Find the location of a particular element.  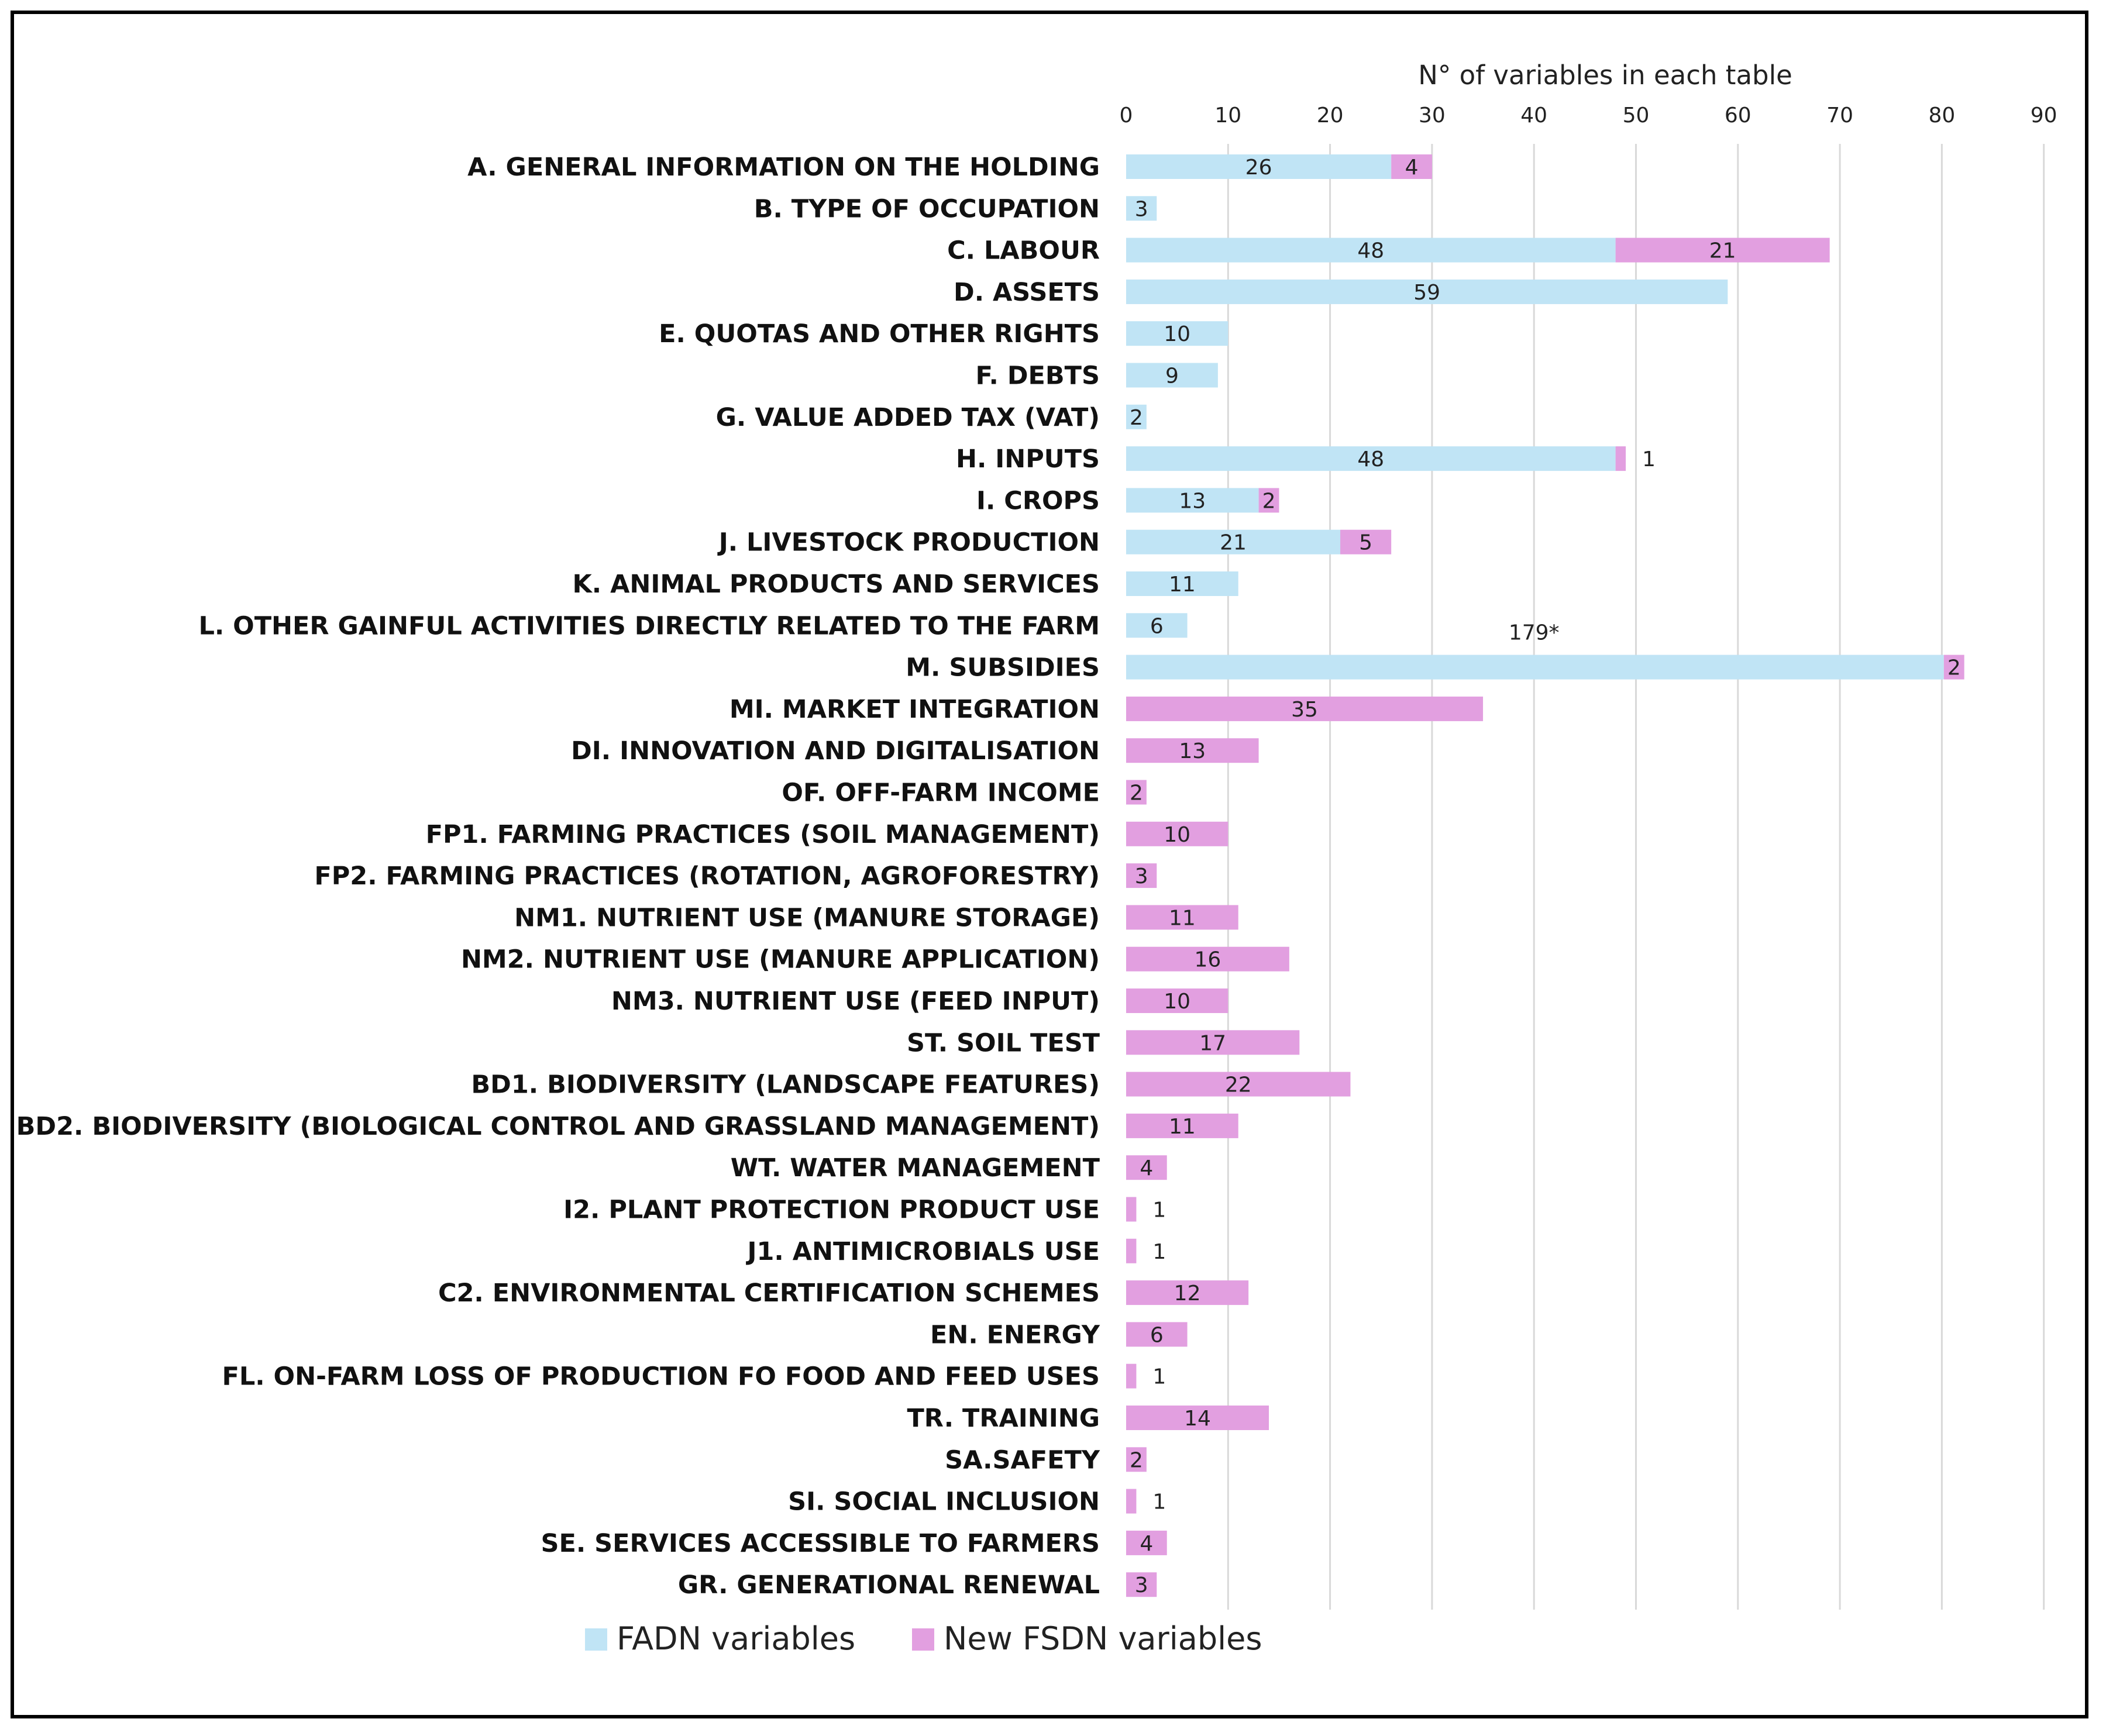

category-label-28: EN. ENERGY is located at coordinates (1015, 1334).